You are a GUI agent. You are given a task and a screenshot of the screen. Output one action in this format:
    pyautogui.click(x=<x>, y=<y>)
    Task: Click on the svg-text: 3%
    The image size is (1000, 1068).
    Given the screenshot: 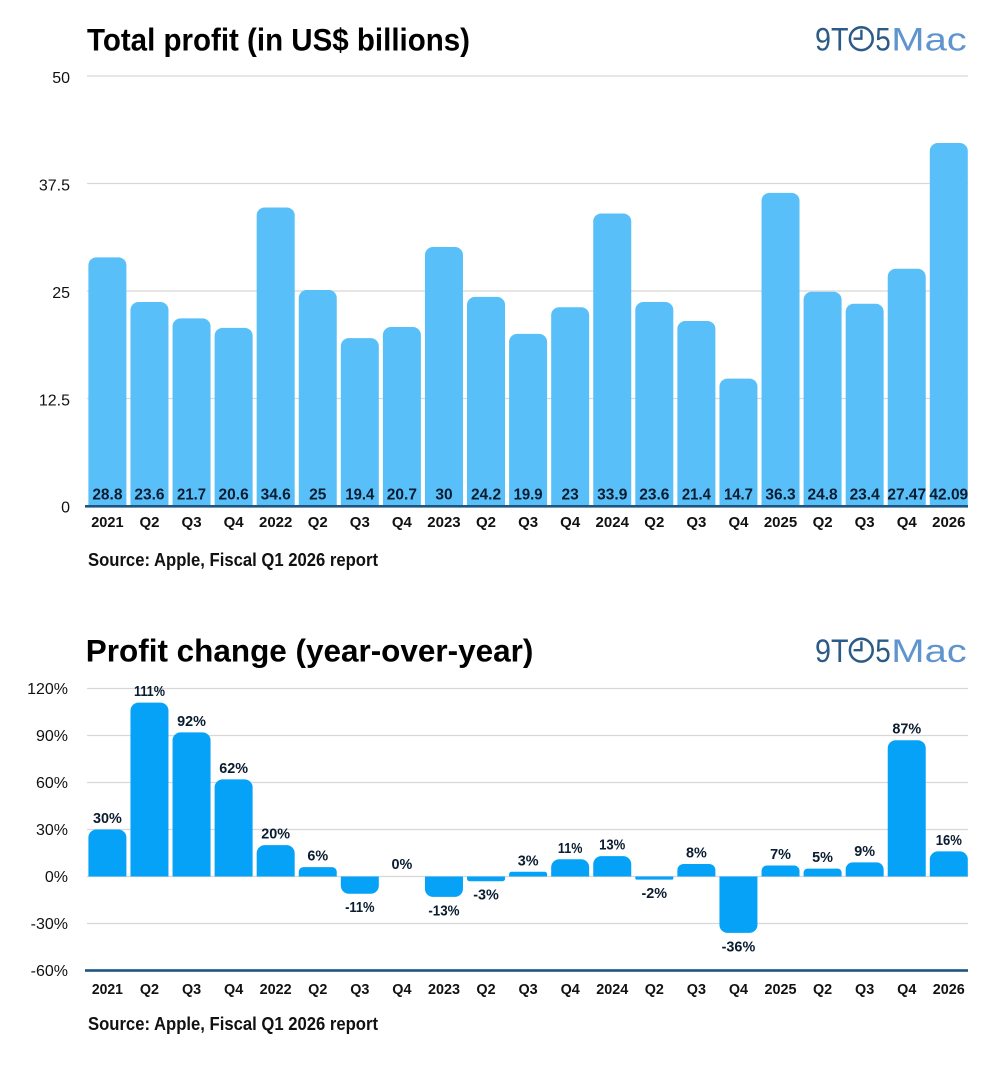 What is the action you would take?
    pyautogui.click(x=528, y=861)
    